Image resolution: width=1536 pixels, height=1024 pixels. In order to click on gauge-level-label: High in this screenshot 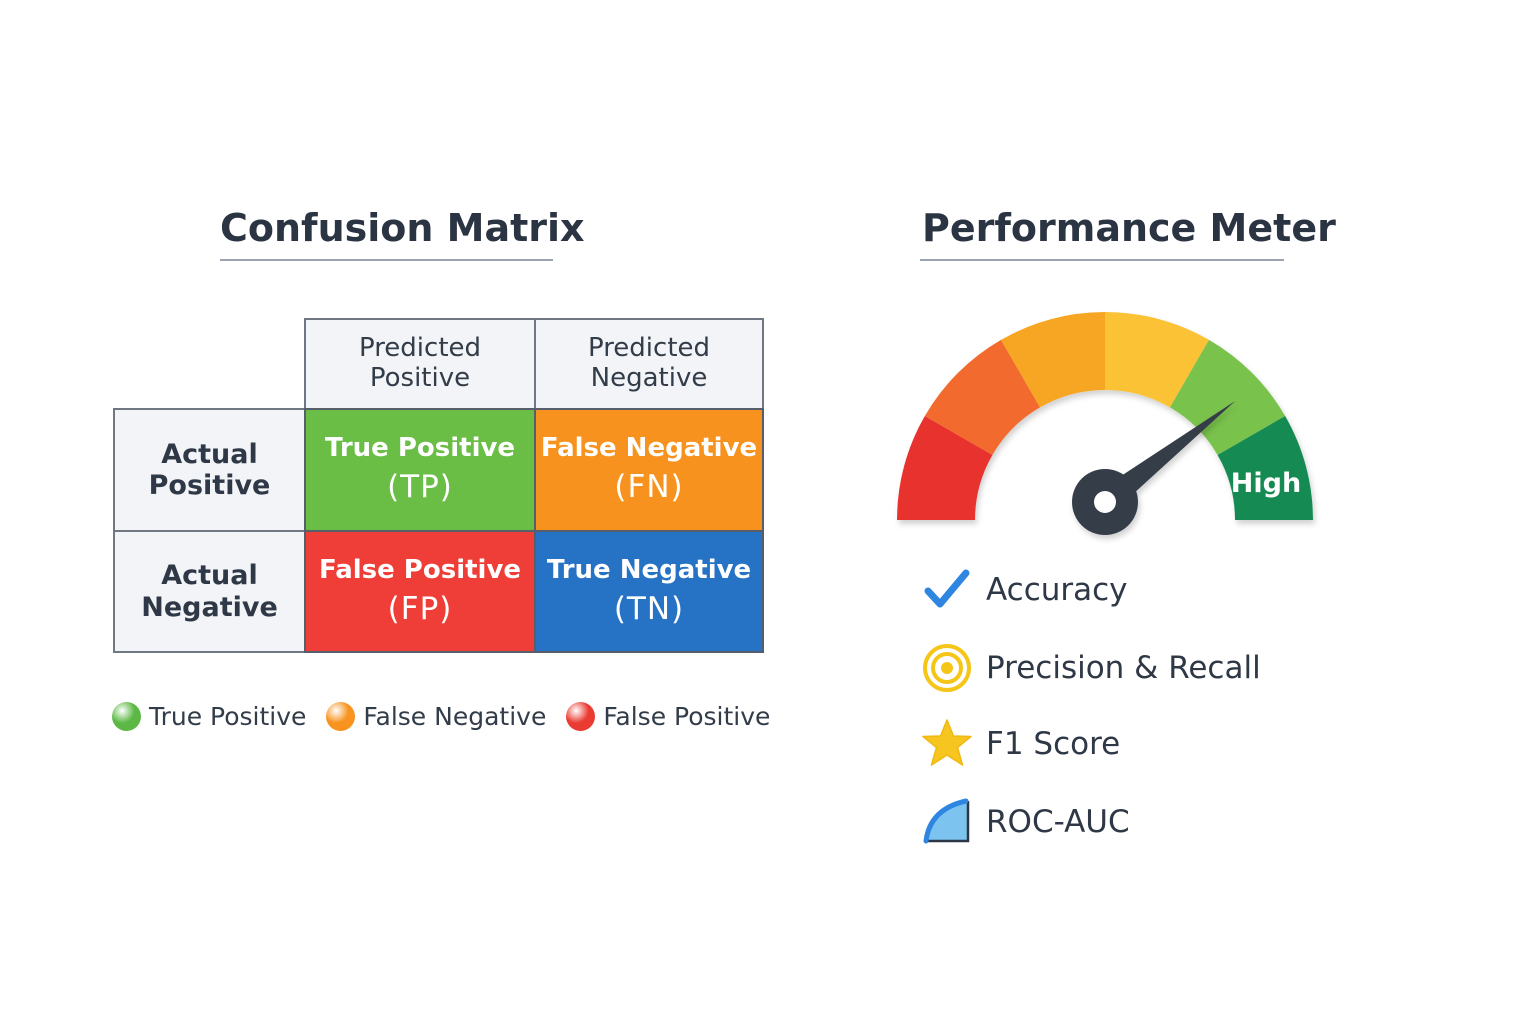, I will do `click(1266, 483)`.